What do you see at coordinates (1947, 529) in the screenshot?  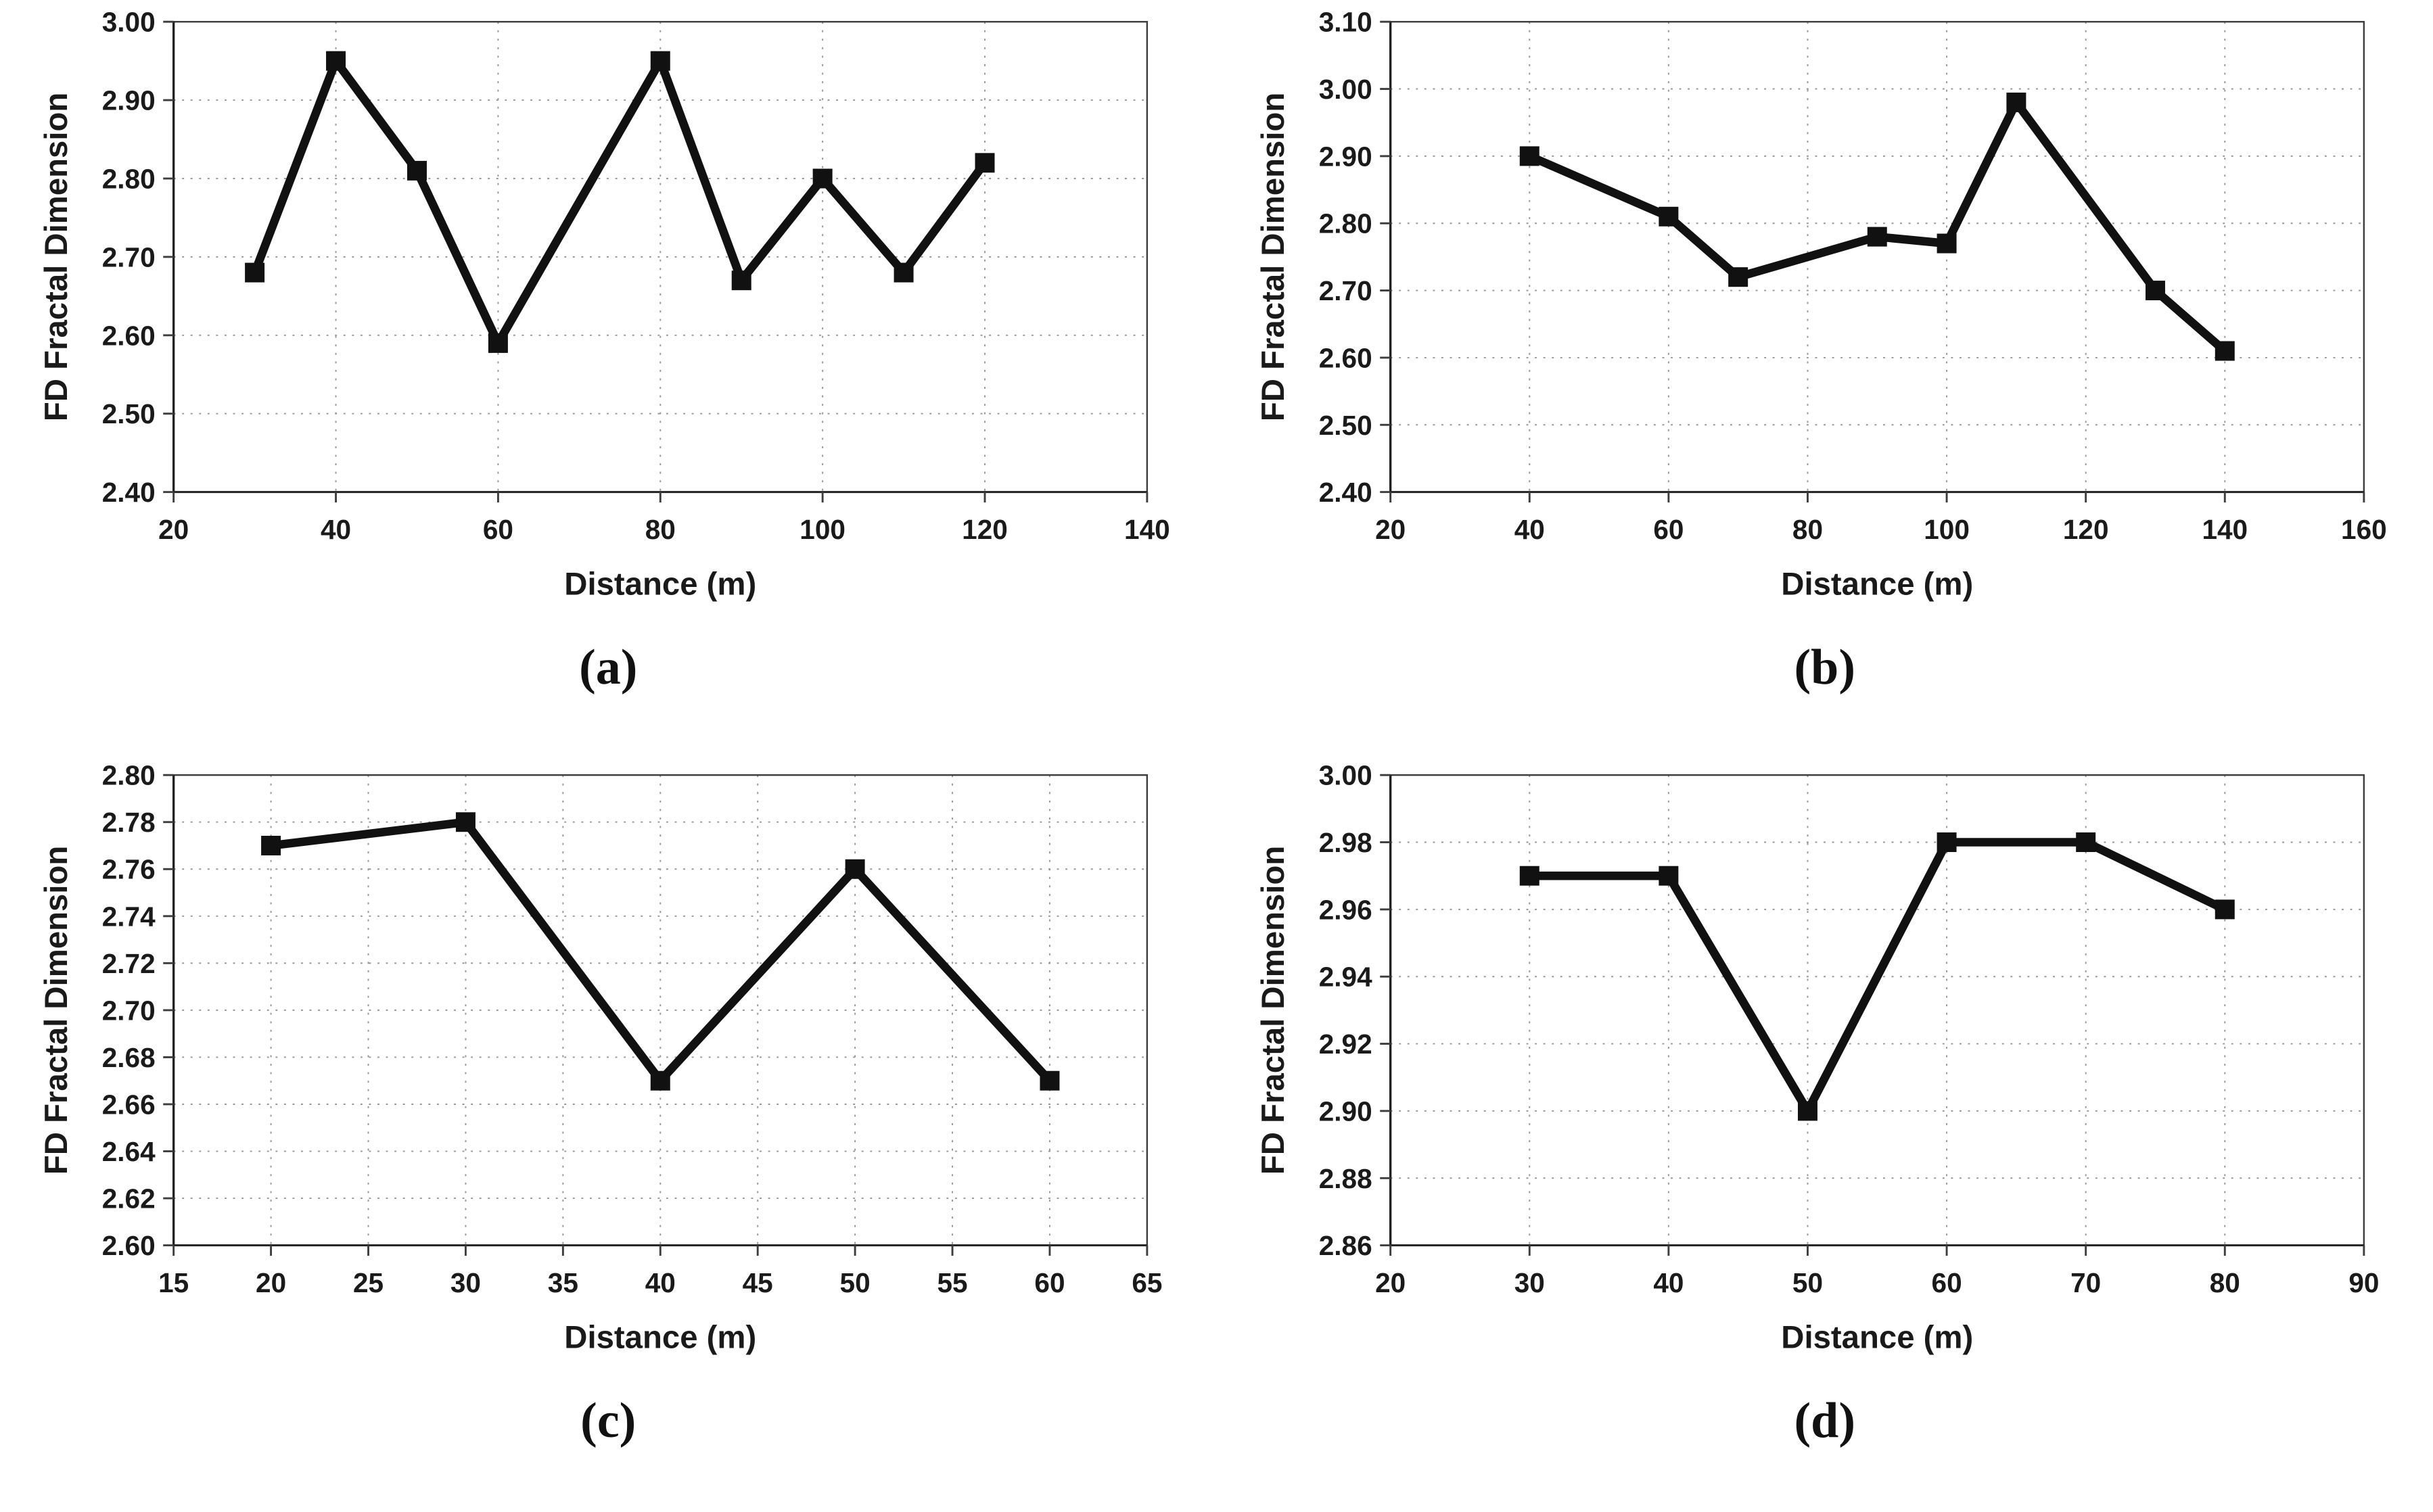 I see `x-tick-label: 100` at bounding box center [1947, 529].